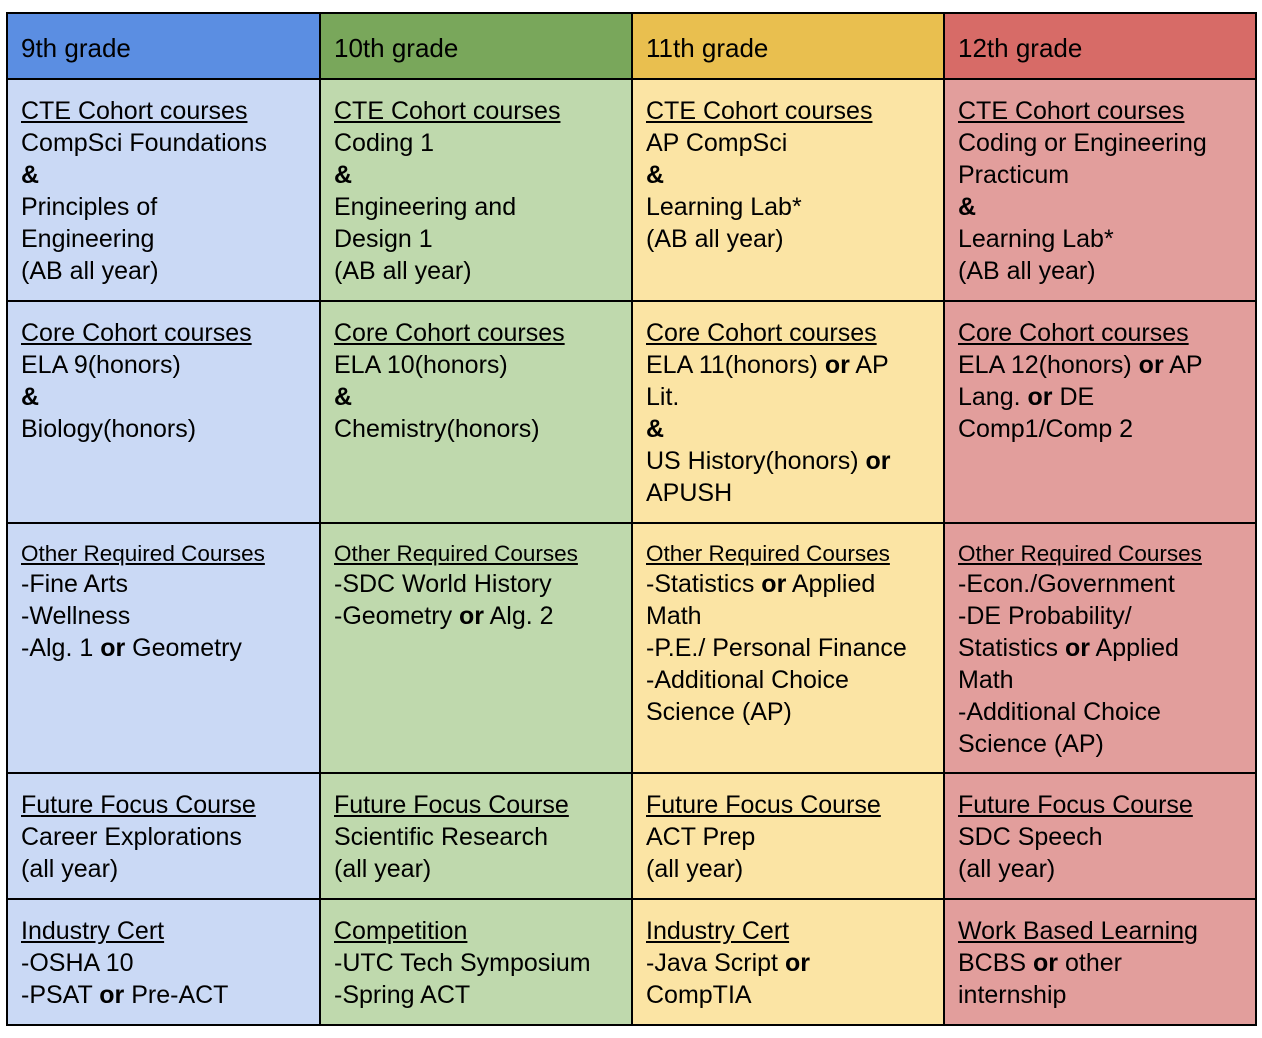  I want to click on course-line: -Alg. 1 or Geometry, so click(165, 648).